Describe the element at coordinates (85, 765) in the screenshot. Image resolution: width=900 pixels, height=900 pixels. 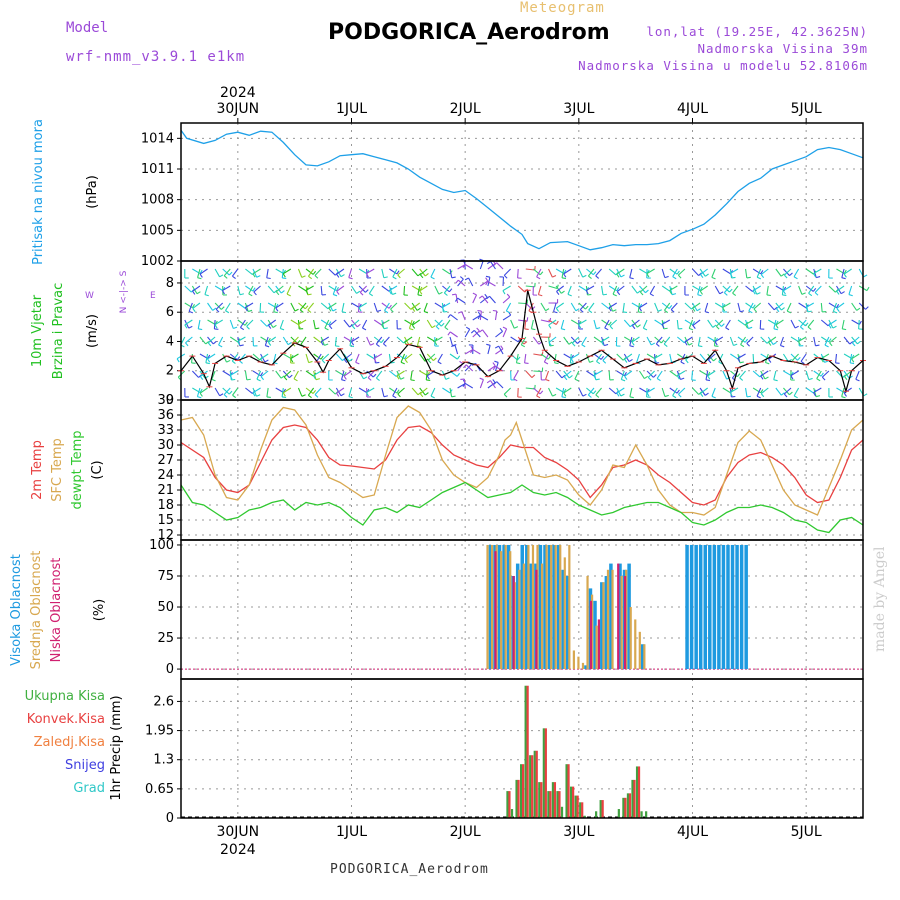
I see `legend-precip-3: Snijeg` at that location.